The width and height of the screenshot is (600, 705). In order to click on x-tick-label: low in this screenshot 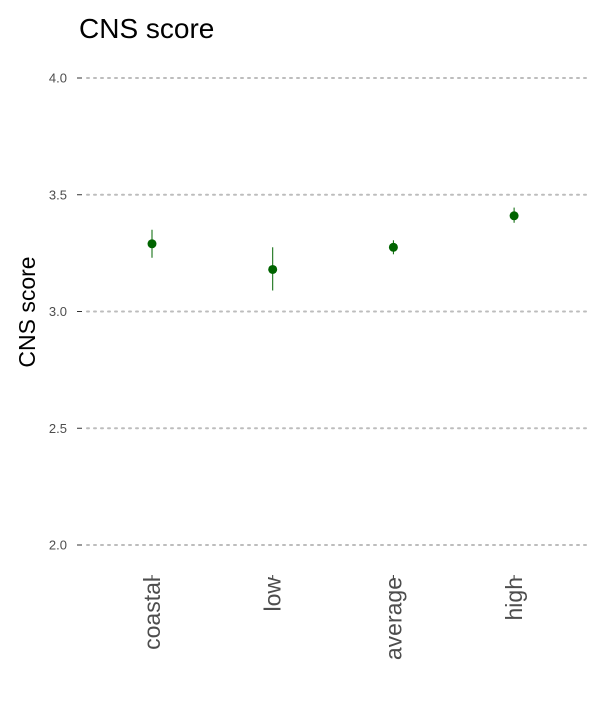, I will do `click(273, 594)`.